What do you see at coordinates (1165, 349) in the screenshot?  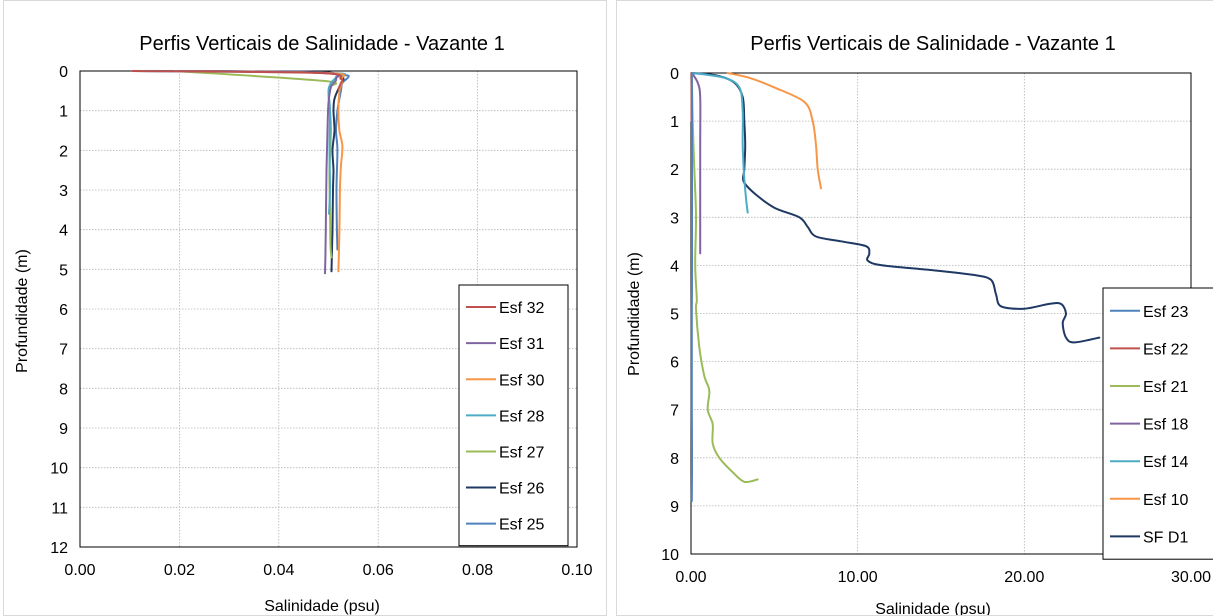 I see `legend-label: Esf 22` at bounding box center [1165, 349].